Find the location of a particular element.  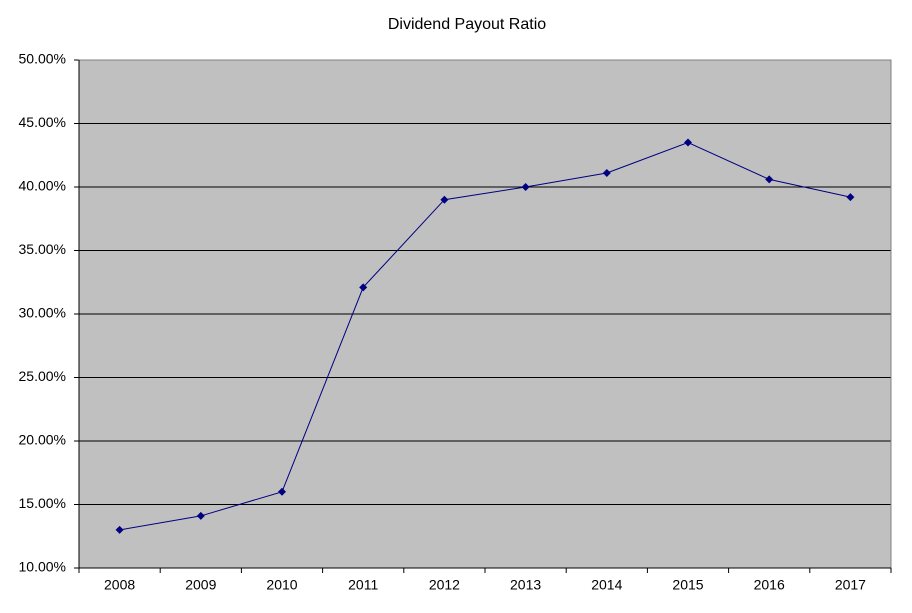

x-tick-label: 2016 is located at coordinates (769, 585).